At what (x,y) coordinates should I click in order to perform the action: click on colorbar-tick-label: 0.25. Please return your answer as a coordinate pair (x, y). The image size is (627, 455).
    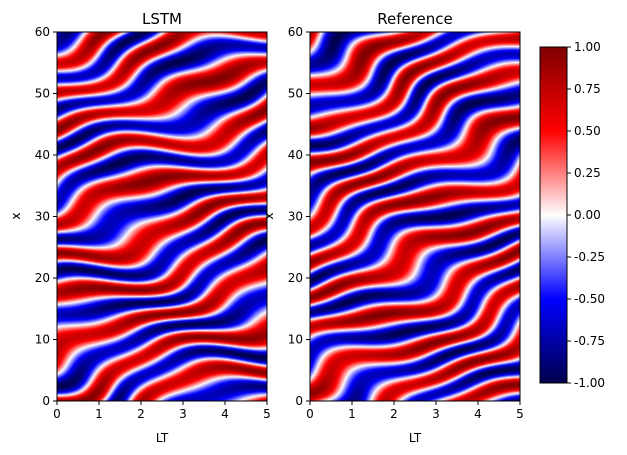
    Looking at the image, I should click on (587, 173).